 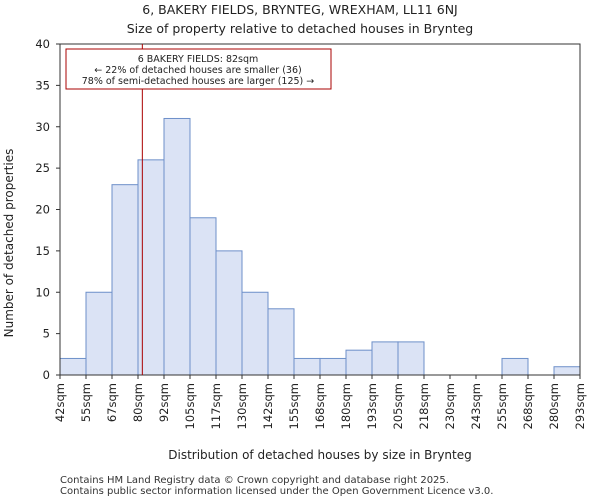 What do you see at coordinates (125, 280) in the screenshot?
I see `bar-67sqm` at bounding box center [125, 280].